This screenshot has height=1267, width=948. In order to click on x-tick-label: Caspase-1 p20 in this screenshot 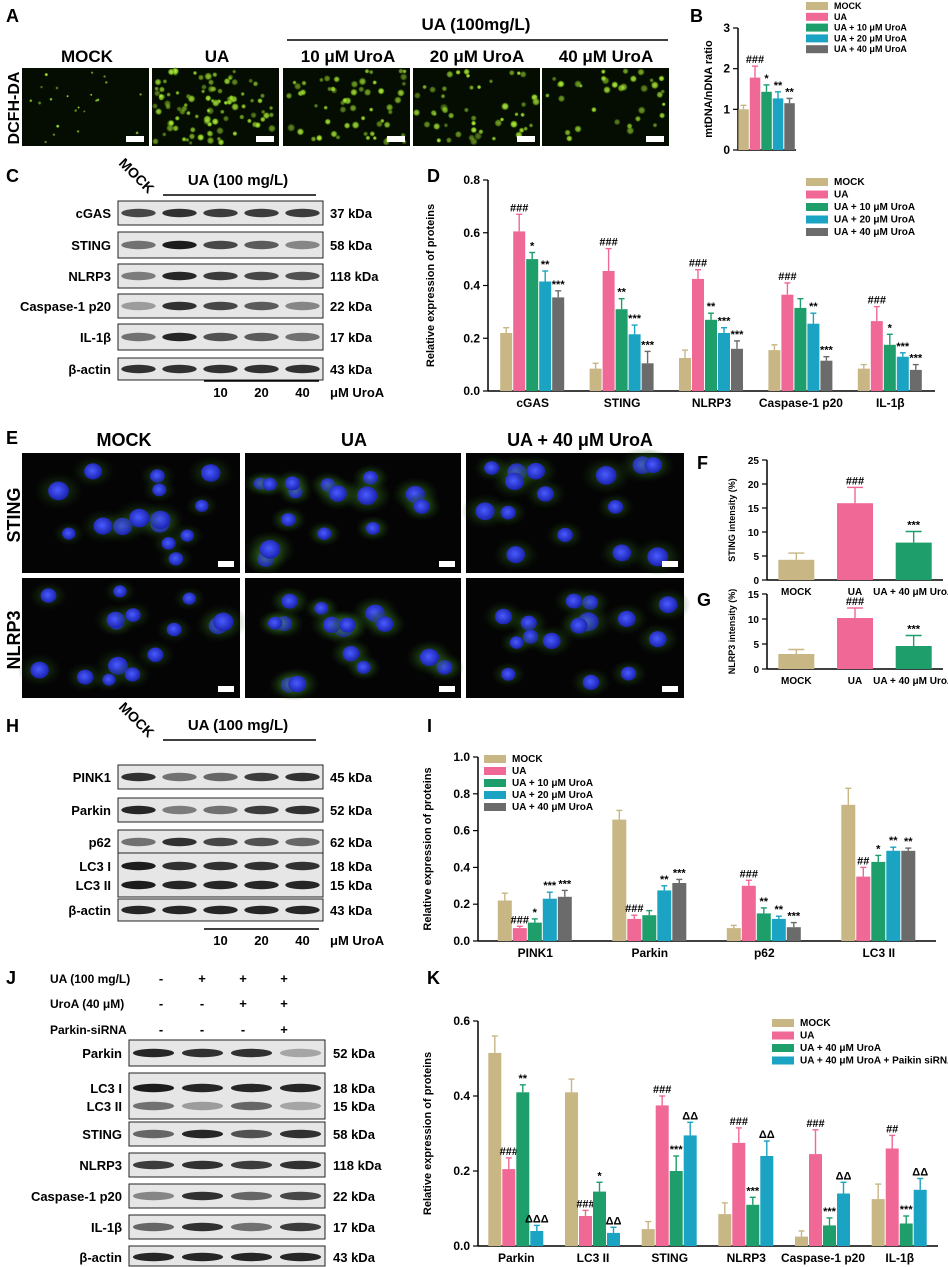, I will do `click(801, 403)`.